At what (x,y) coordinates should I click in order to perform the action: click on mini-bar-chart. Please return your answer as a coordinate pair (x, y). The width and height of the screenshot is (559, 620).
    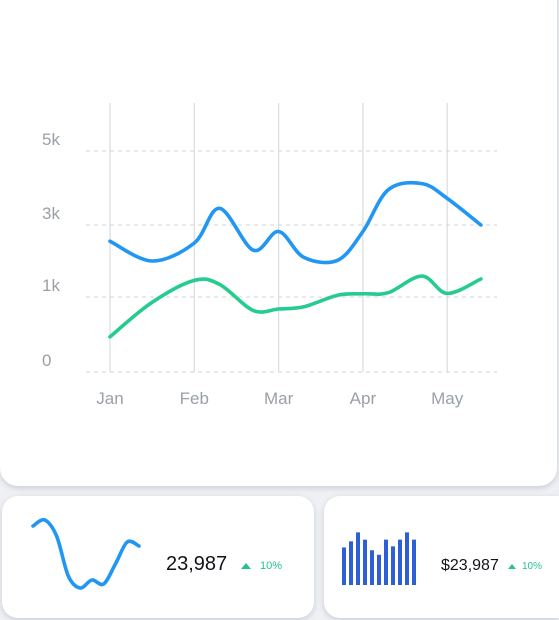
    Looking at the image, I should click on (379, 558).